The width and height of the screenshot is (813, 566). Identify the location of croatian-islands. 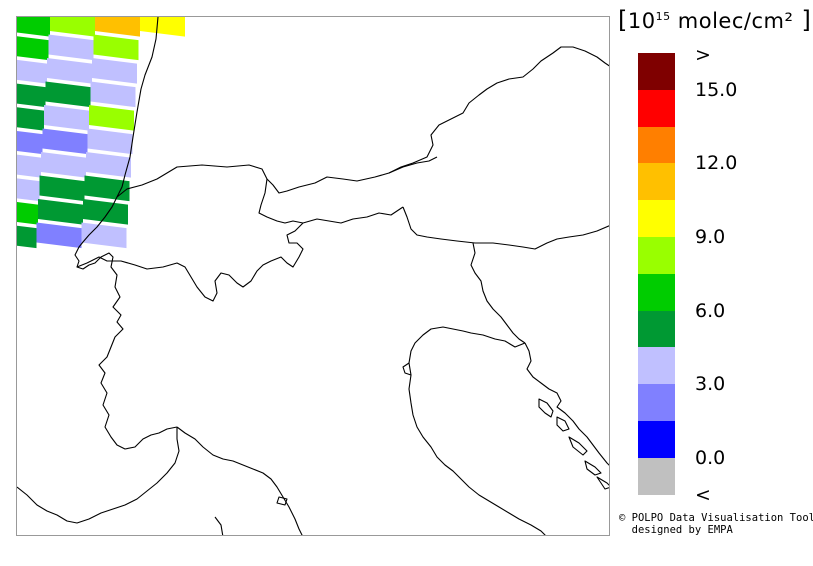
(573, 444).